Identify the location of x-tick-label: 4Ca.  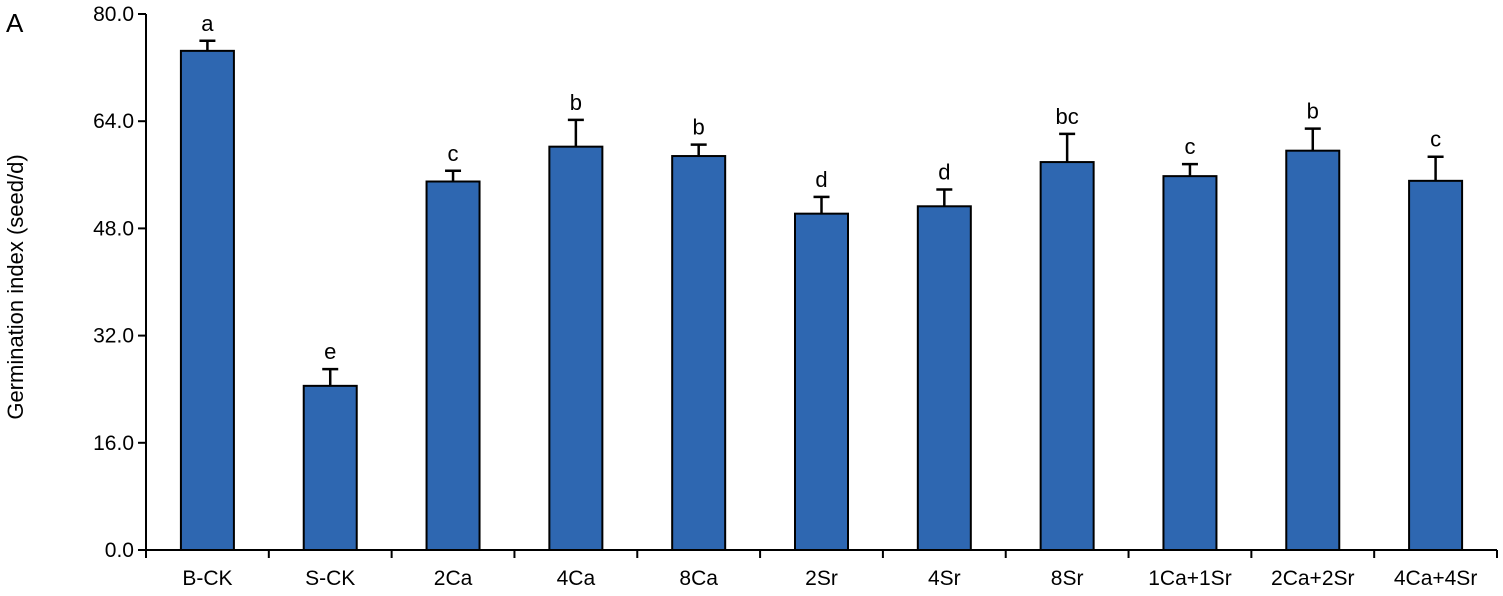
(576, 578).